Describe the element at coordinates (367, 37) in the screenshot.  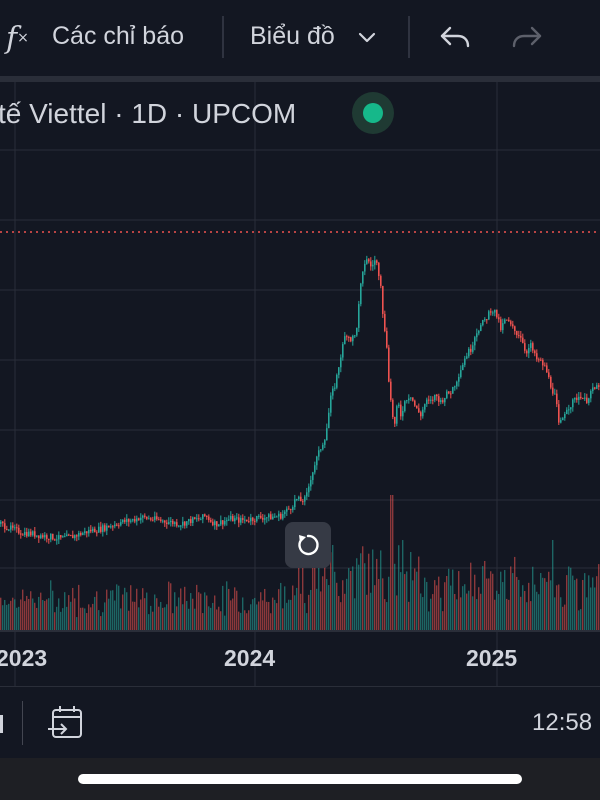
I see `chevron-down-icon` at that location.